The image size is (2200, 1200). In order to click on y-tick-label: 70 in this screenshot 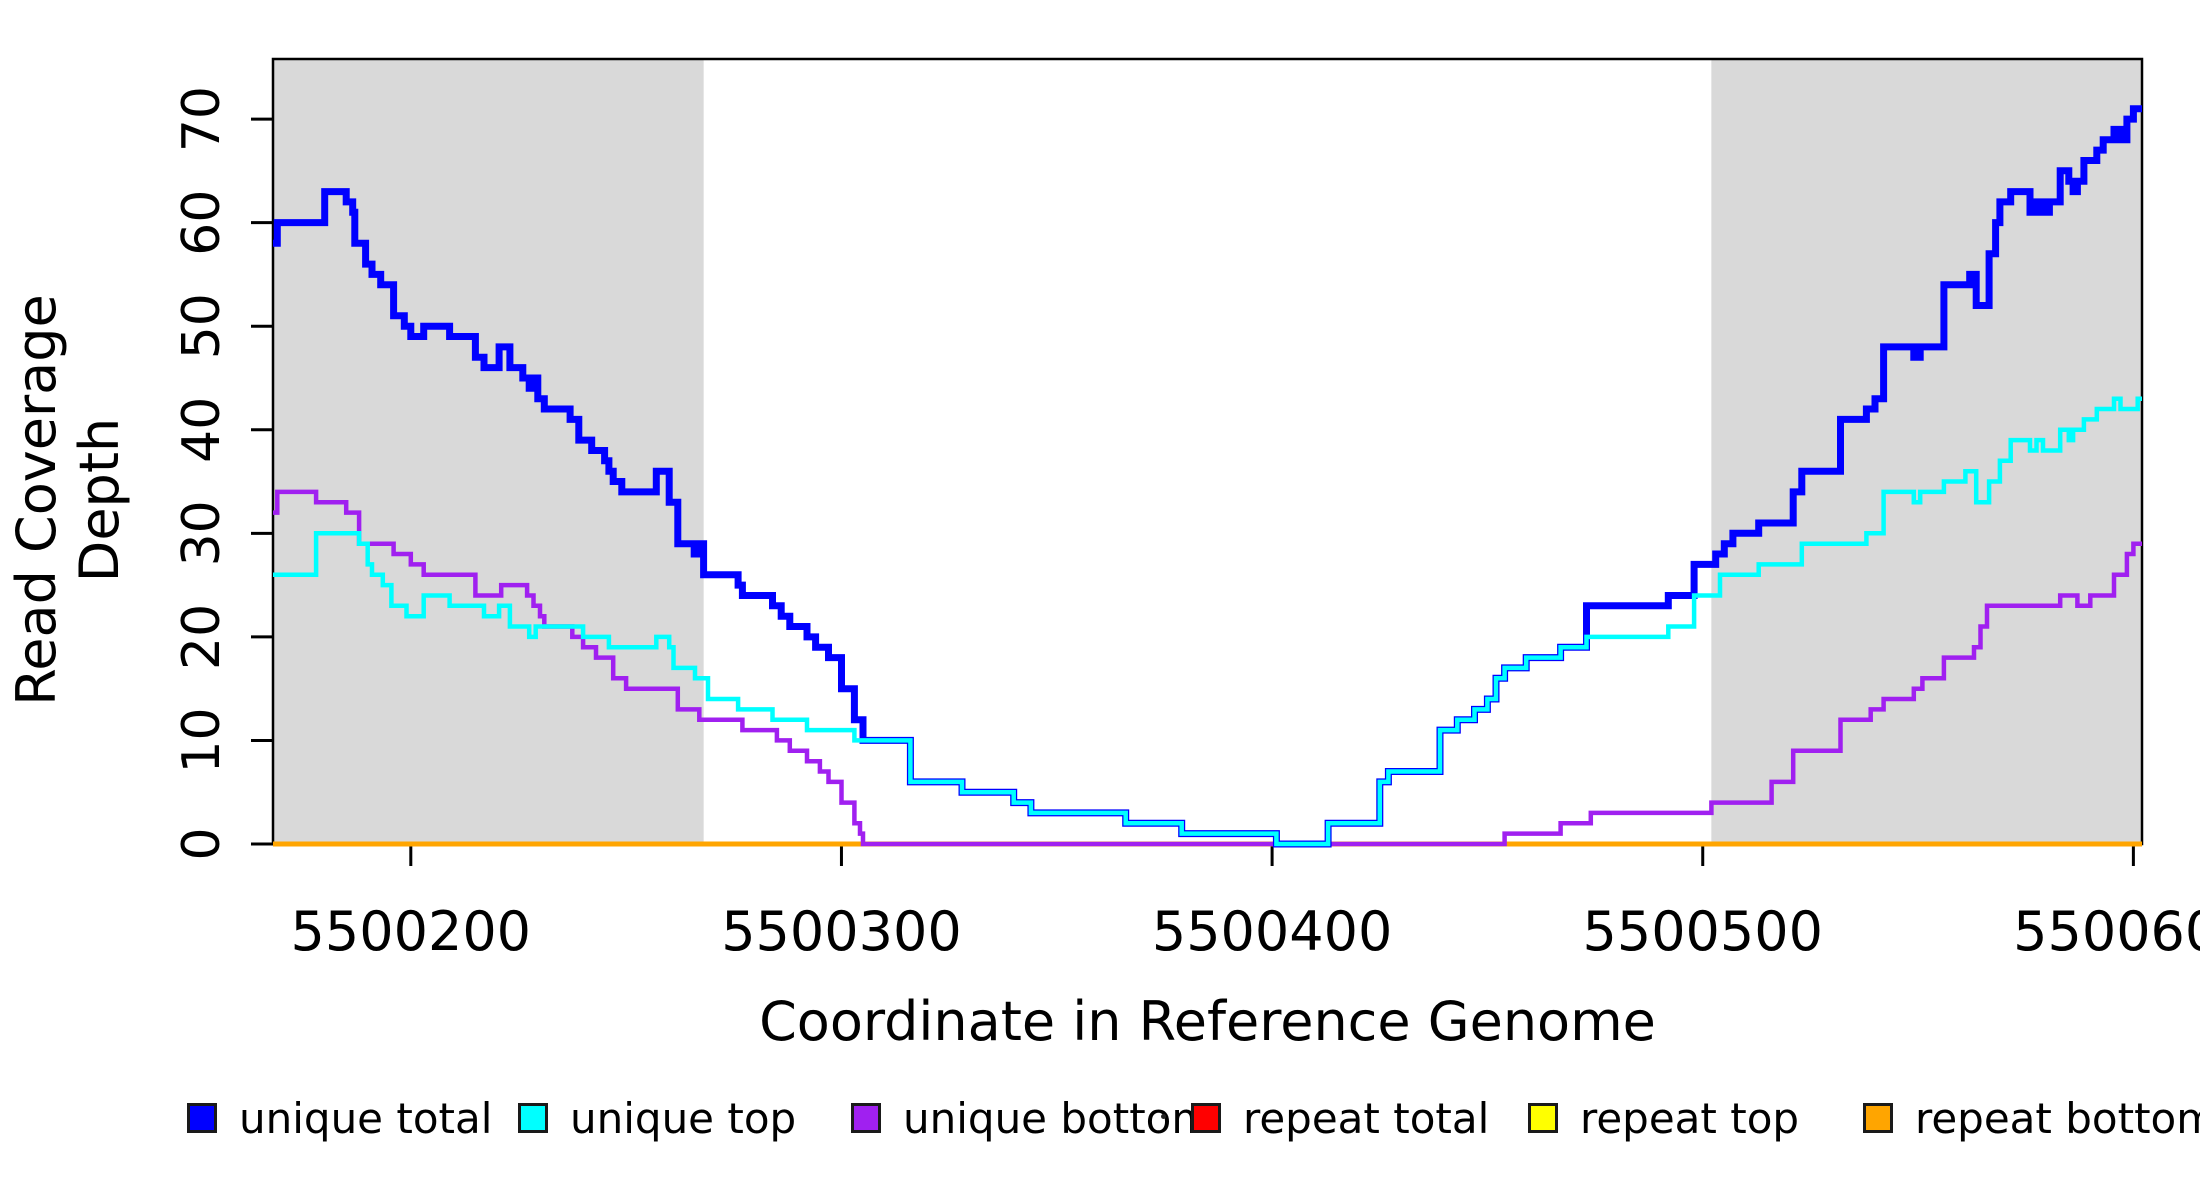, I will do `click(202, 119)`.